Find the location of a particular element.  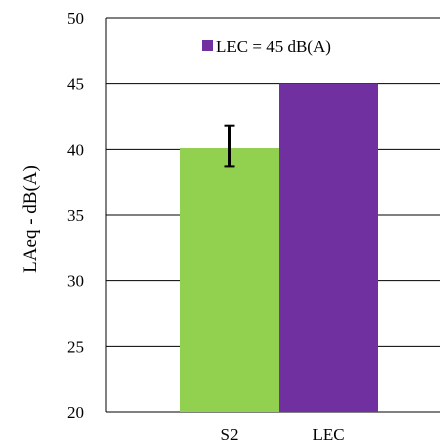

legend-swatch is located at coordinates (207, 45).